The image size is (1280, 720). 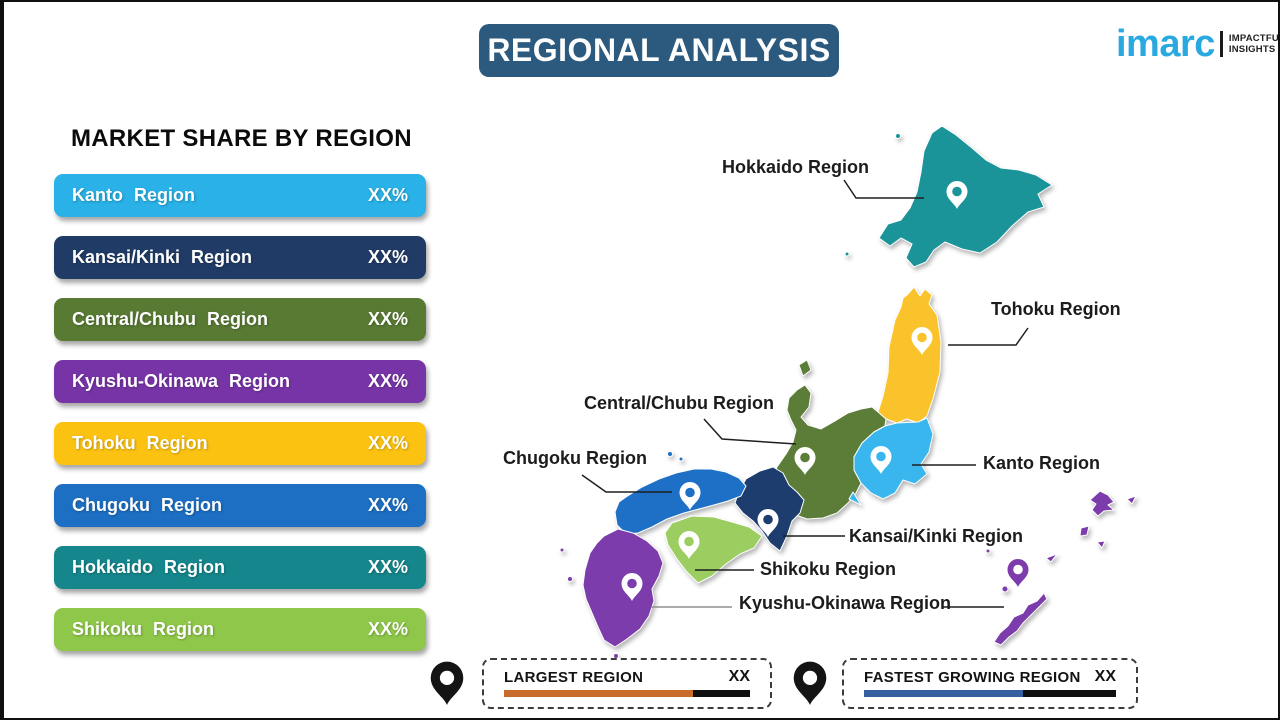 I want to click on okinawa-islets, so click(x=1021, y=570).